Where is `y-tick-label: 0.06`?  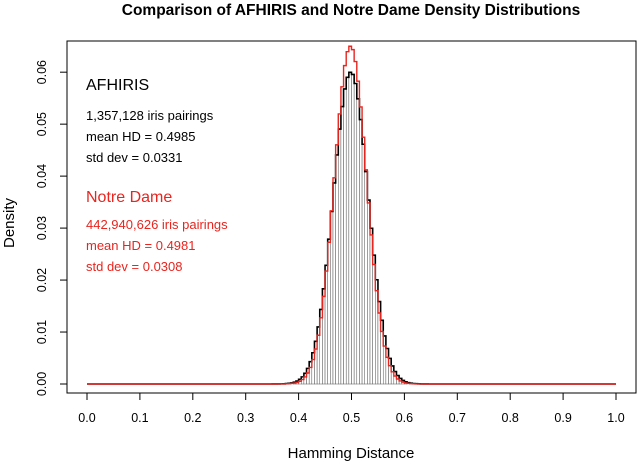 y-tick-label: 0.06 is located at coordinates (42, 72).